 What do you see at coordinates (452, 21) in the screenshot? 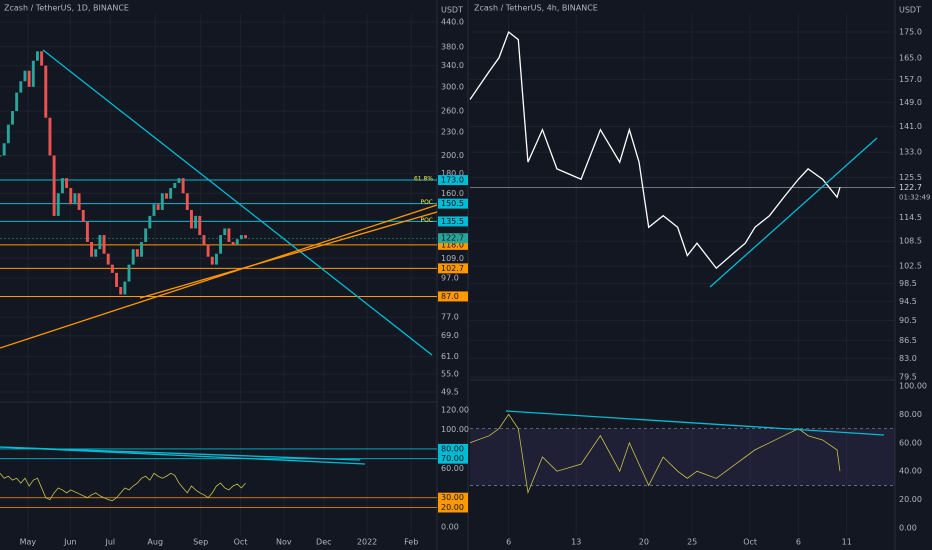
I see `y-tick-label: 440.0` at bounding box center [452, 21].